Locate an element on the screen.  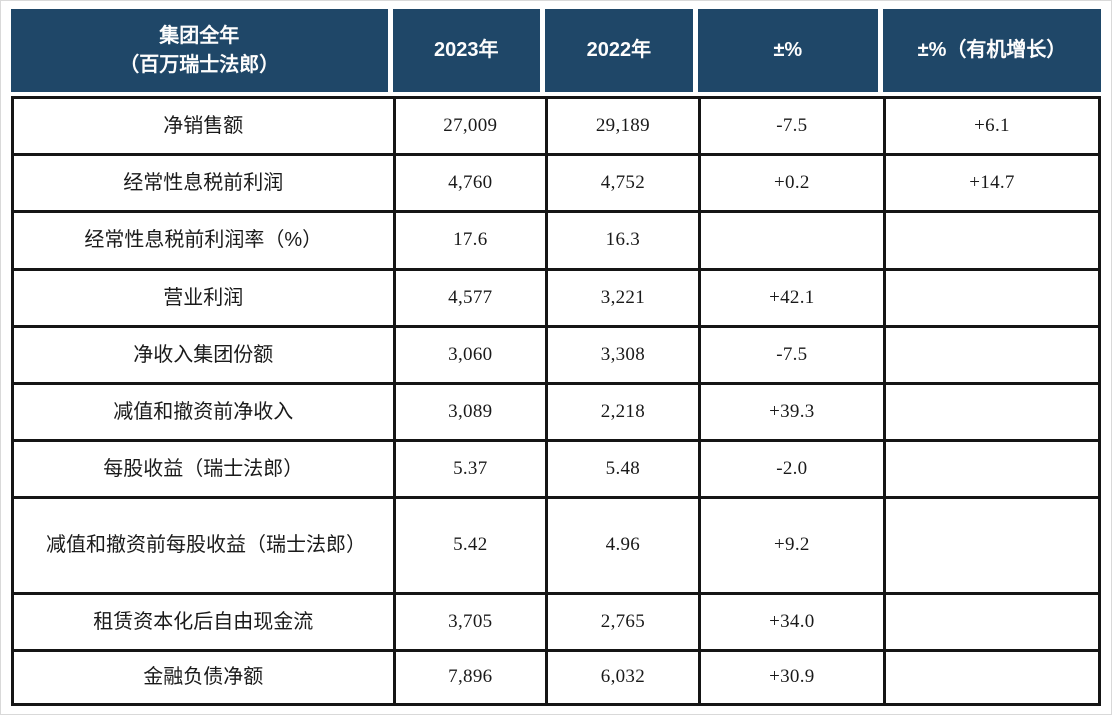
table-header-row: 集团全年 （百万瑞士法郎） 2023年 2022年 ±% ±%（有机增长） is located at coordinates (556, 52).